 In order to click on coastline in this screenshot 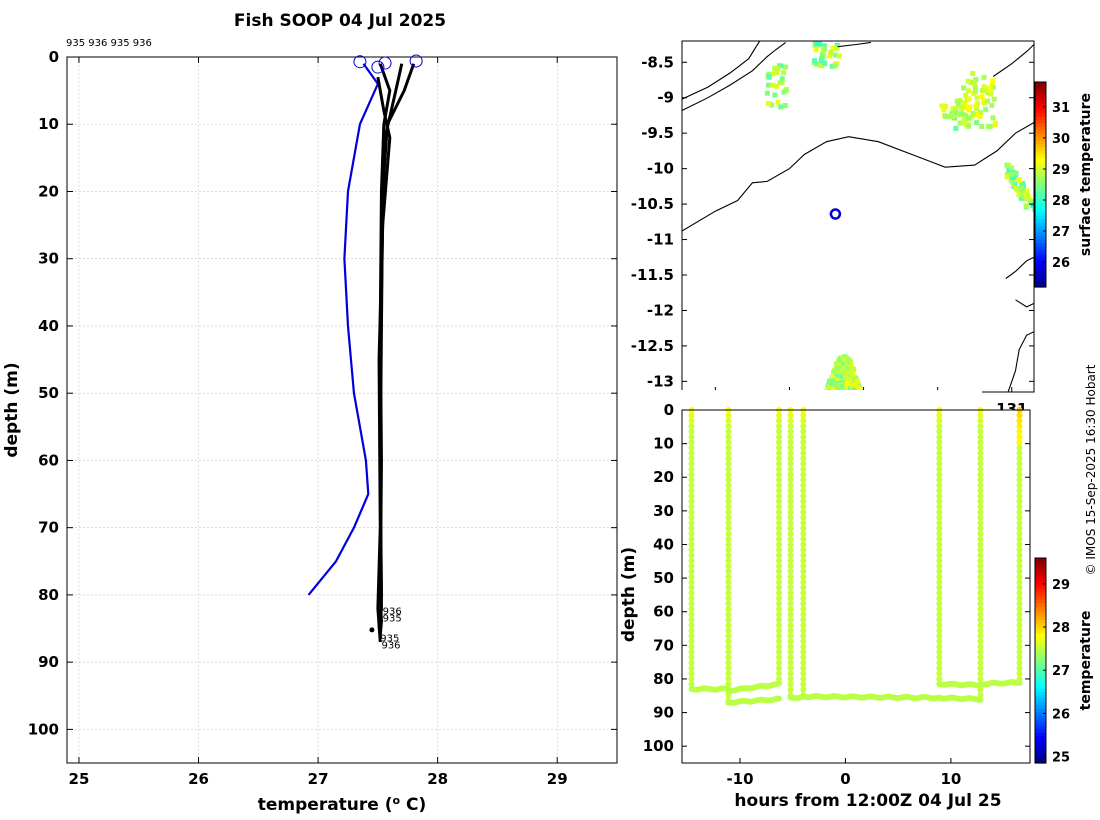, I will do `click(858, 177)`.